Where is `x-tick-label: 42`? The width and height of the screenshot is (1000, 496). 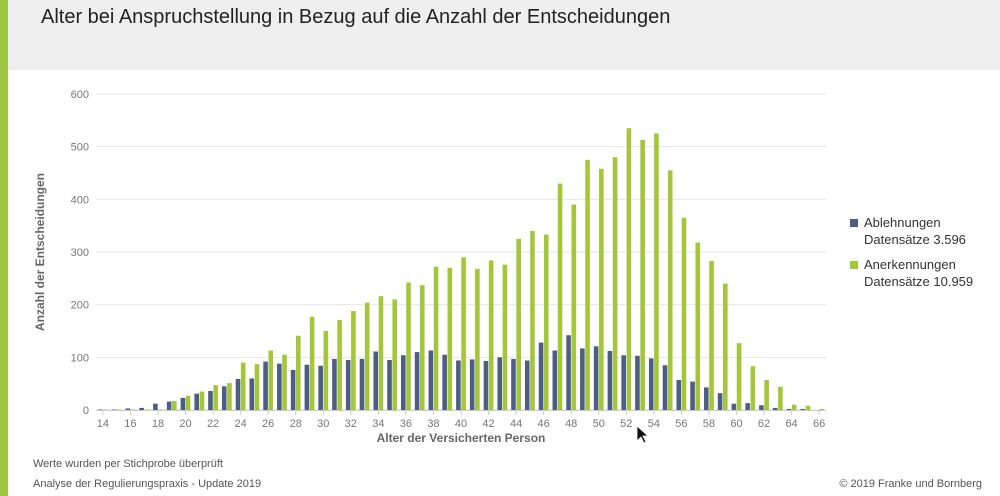
x-tick-label: 42 is located at coordinates (488, 424).